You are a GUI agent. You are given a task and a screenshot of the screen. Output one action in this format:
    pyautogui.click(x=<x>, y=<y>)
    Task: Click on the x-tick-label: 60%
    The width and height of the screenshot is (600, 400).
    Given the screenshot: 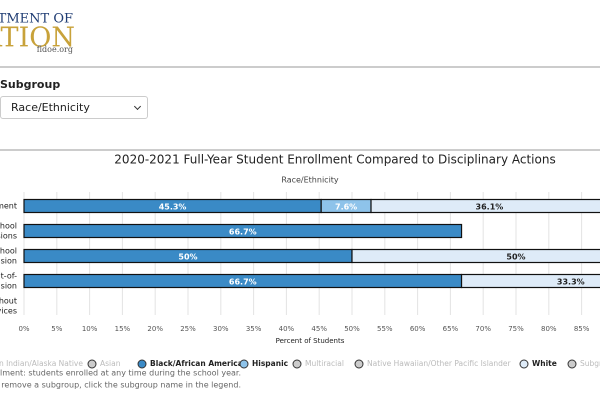 What is the action you would take?
    pyautogui.click(x=418, y=329)
    